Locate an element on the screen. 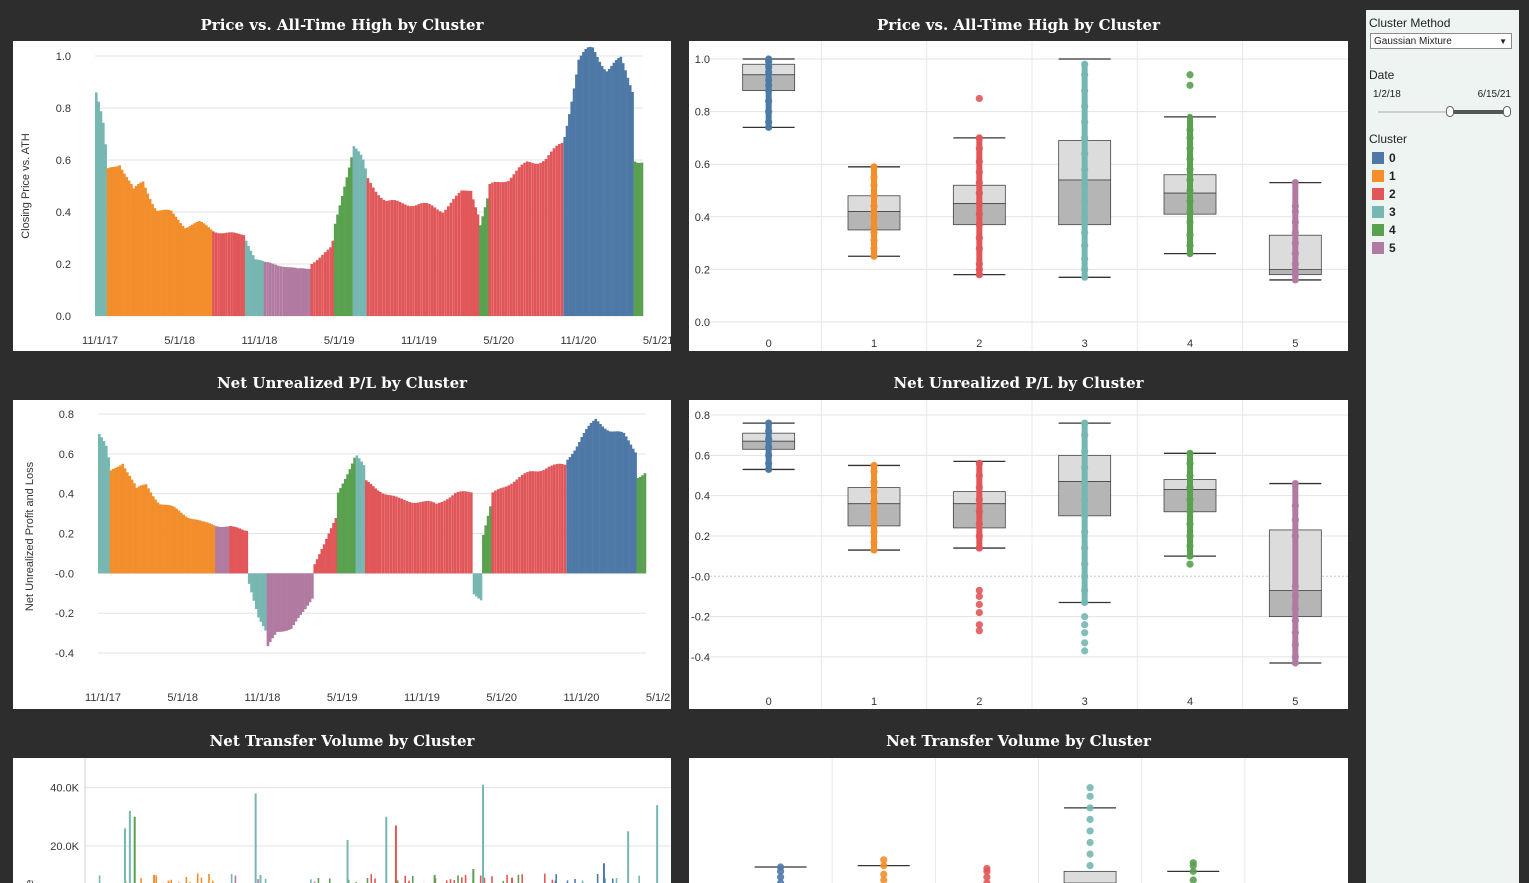 This screenshot has width=1529, height=883. vol-box-chart: 20.0K40.0K is located at coordinates (1018, 820).